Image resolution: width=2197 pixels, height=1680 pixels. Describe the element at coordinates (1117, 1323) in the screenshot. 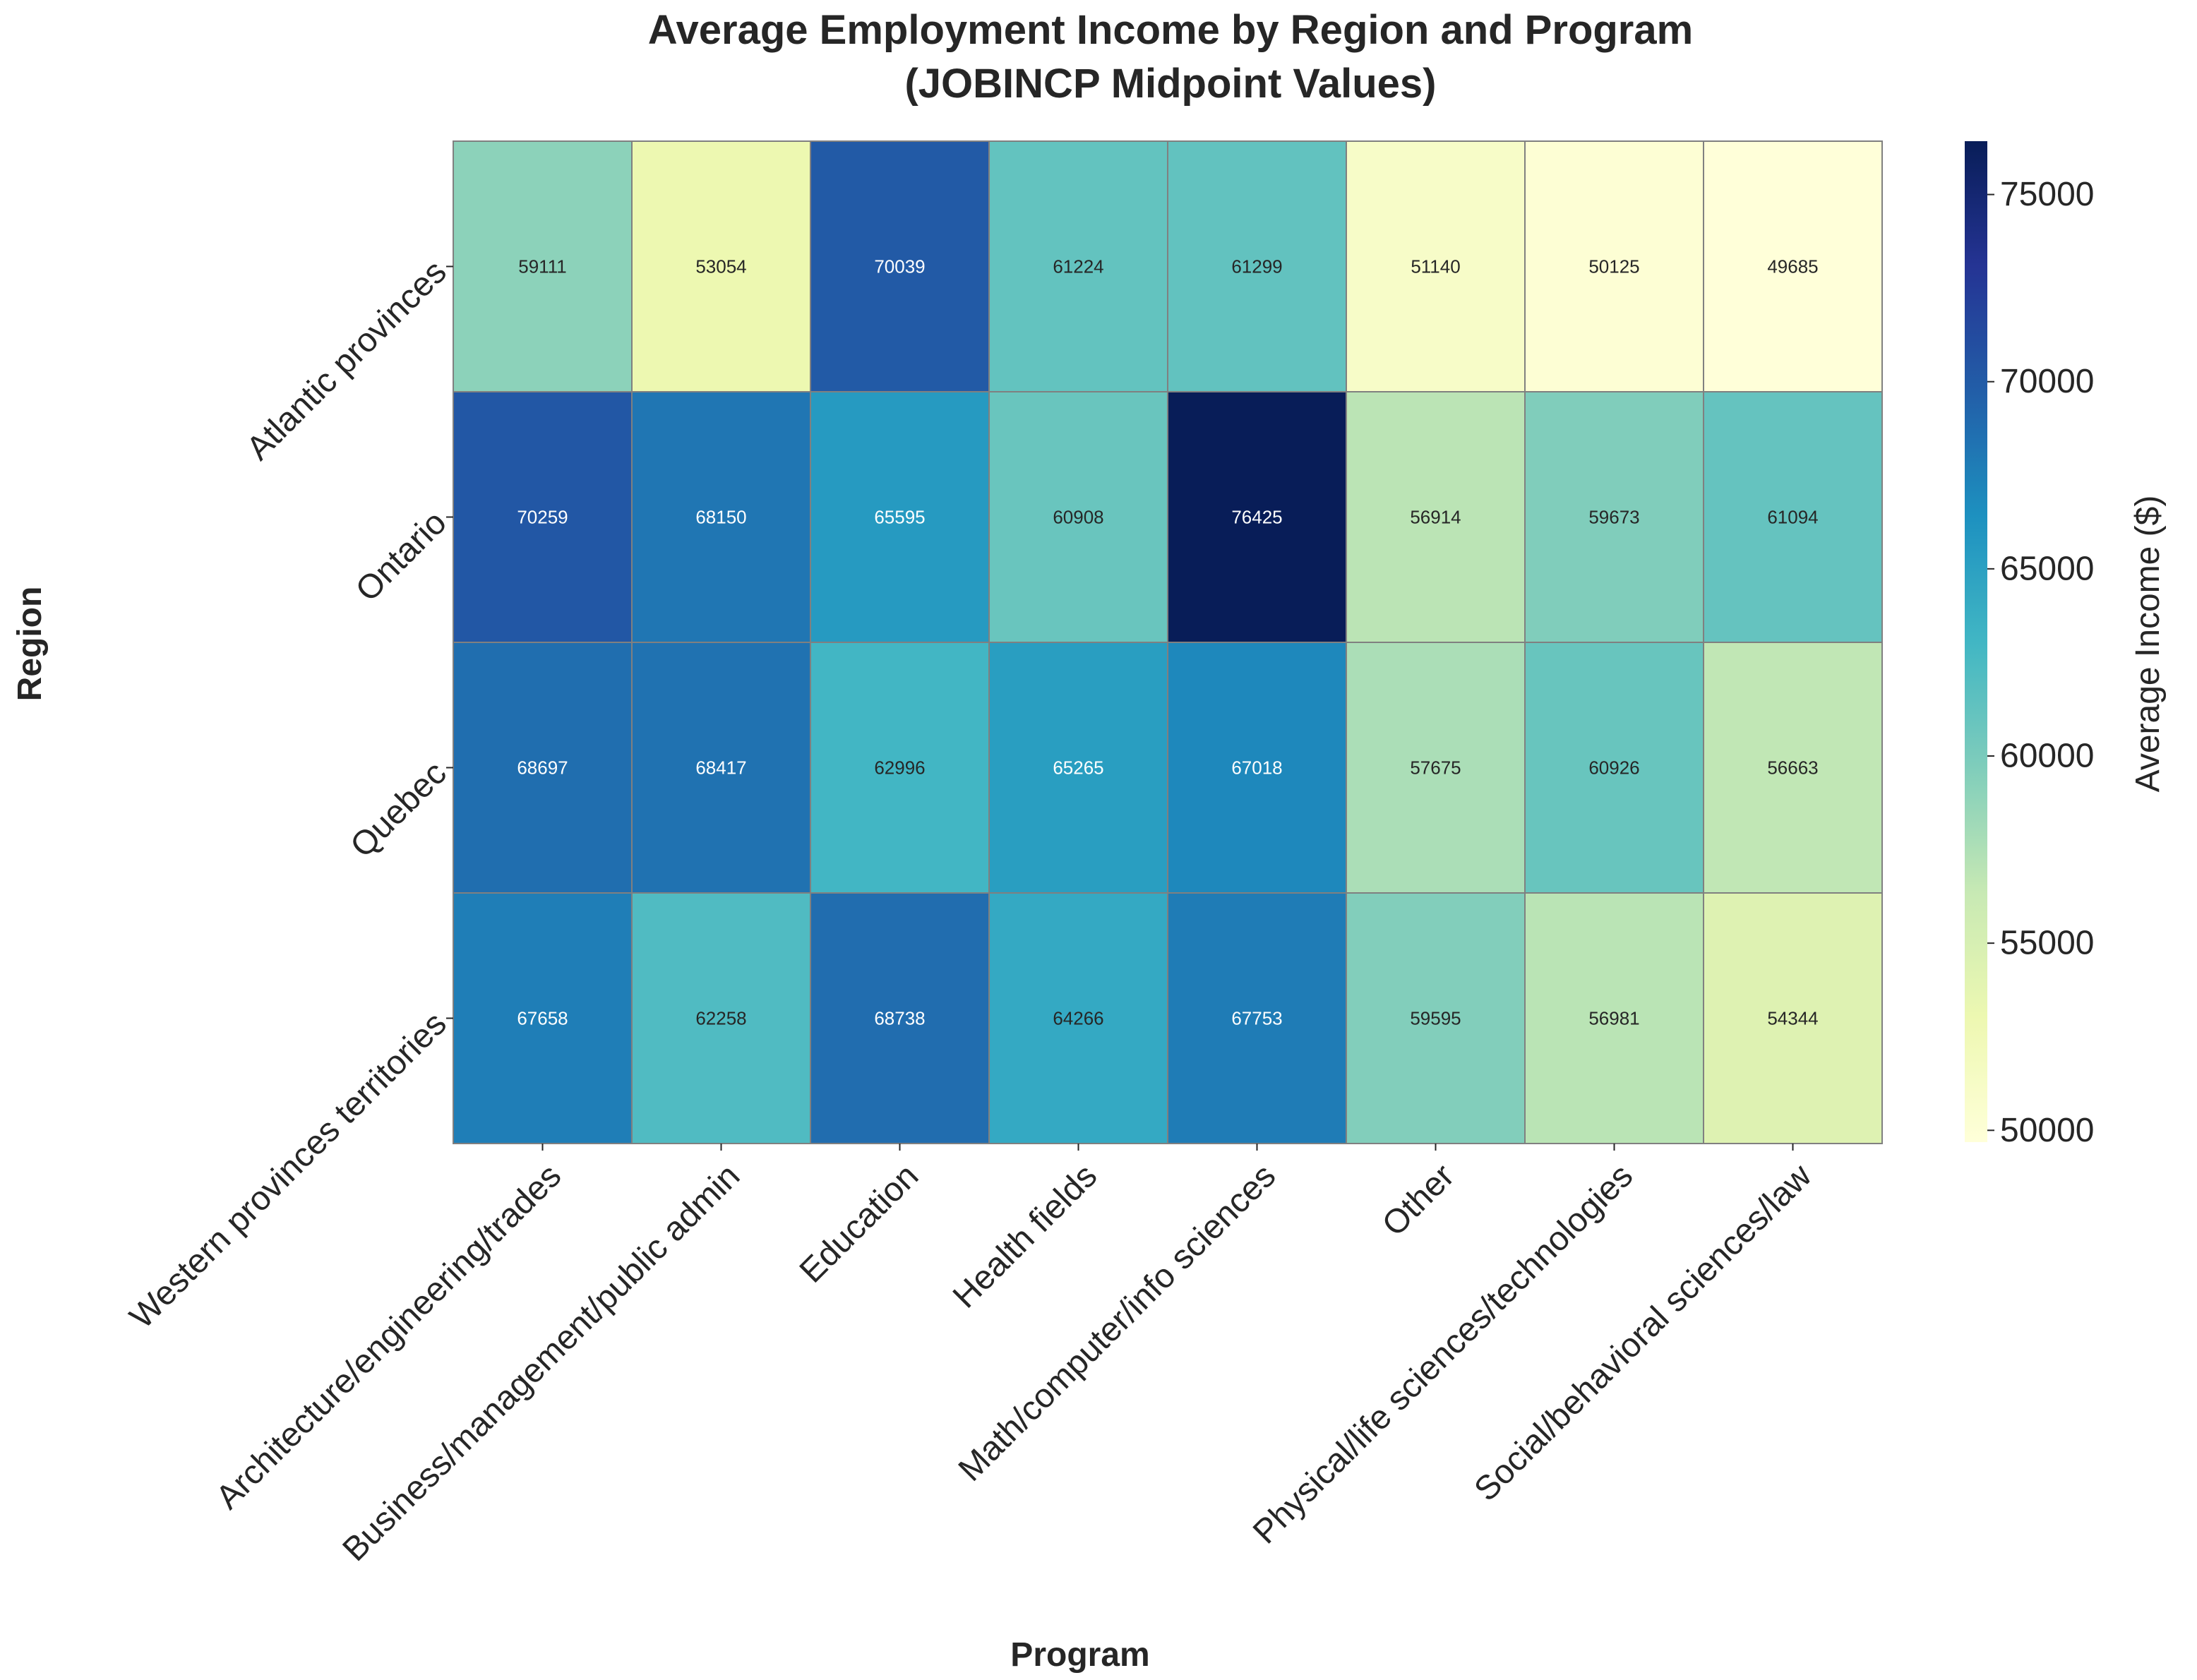

I see `x-tick-label: Math/computer/info sciences` at that location.